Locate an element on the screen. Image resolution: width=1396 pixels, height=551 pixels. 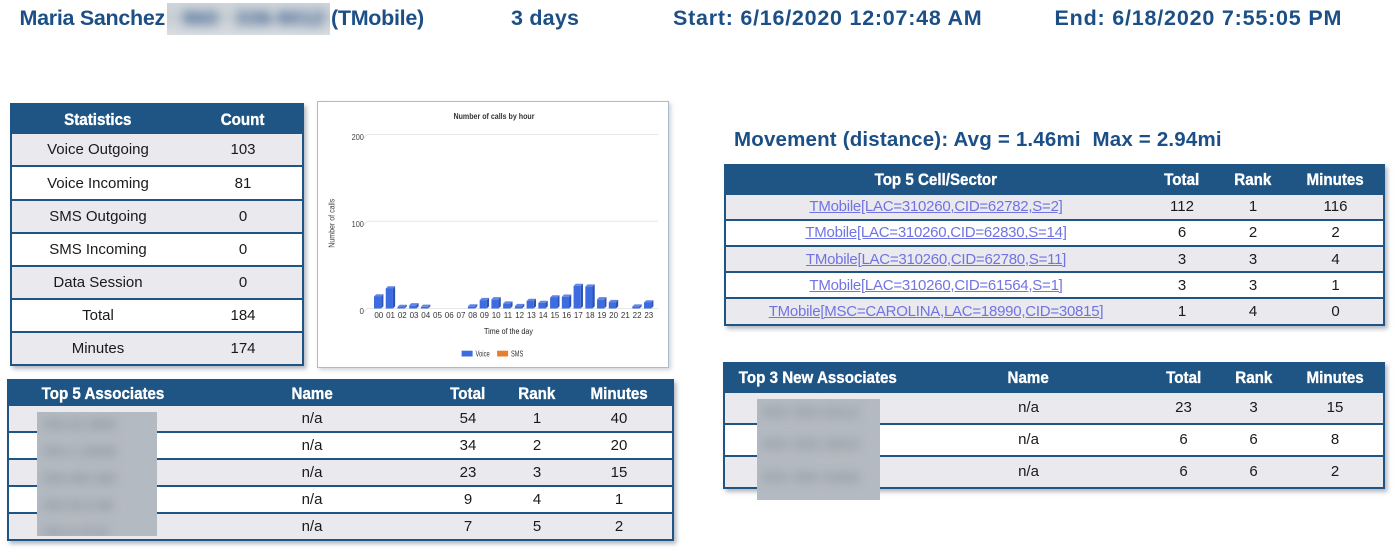
svg-text: Number of calls is located at coordinates (332, 223).